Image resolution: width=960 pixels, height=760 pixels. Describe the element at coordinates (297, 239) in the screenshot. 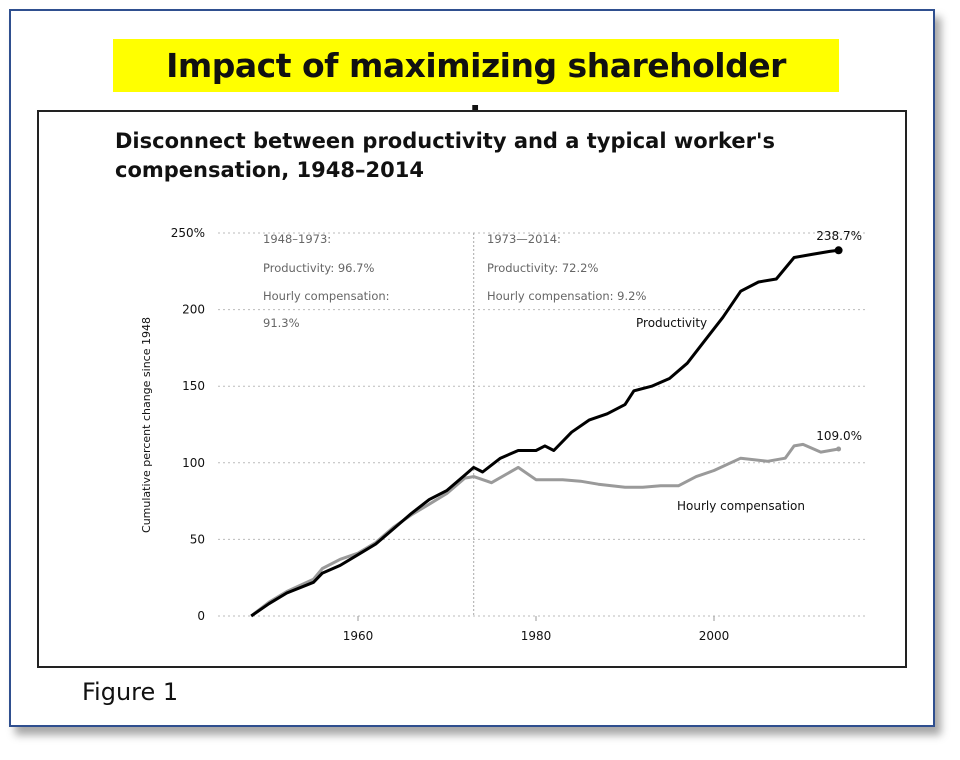

I see `annotation-text: 1948–1973:` at that location.